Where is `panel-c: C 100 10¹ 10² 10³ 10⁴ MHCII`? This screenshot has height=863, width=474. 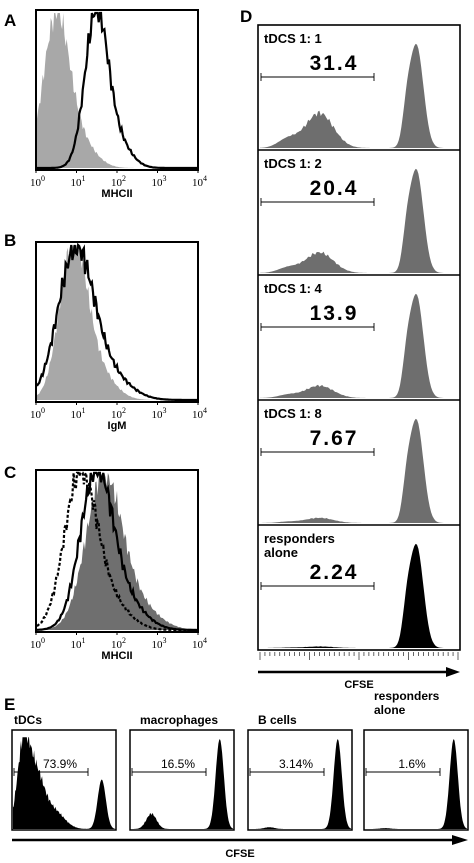
panel-c: C 100 10¹ 10² 10³ 10⁴ MHCII is located at coordinates (105, 562).